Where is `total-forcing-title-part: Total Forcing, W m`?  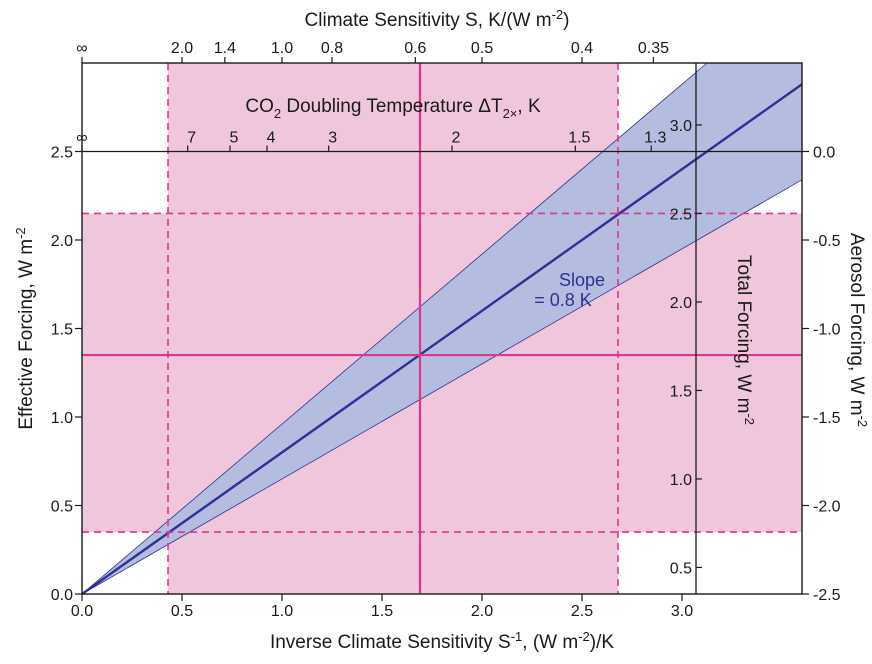
total-forcing-title-part: Total Forcing, W m is located at coordinates (743, 334).